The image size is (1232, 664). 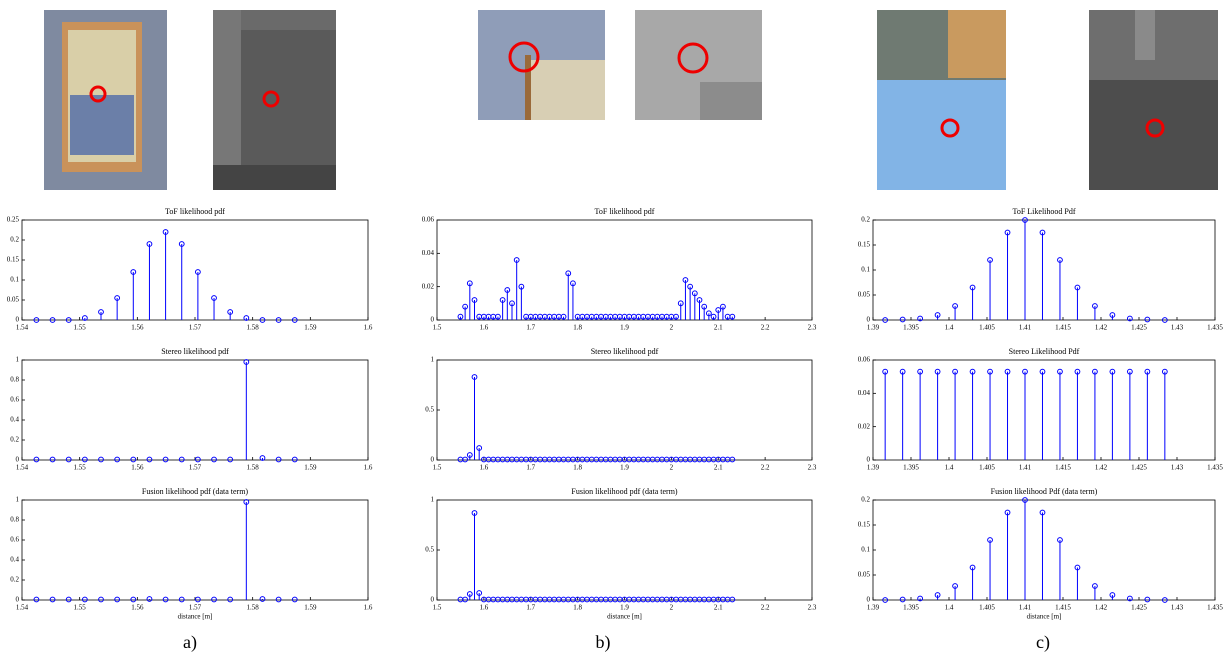 What do you see at coordinates (310, 328) in the screenshot?
I see `x-tick-label: 1.59` at bounding box center [310, 328].